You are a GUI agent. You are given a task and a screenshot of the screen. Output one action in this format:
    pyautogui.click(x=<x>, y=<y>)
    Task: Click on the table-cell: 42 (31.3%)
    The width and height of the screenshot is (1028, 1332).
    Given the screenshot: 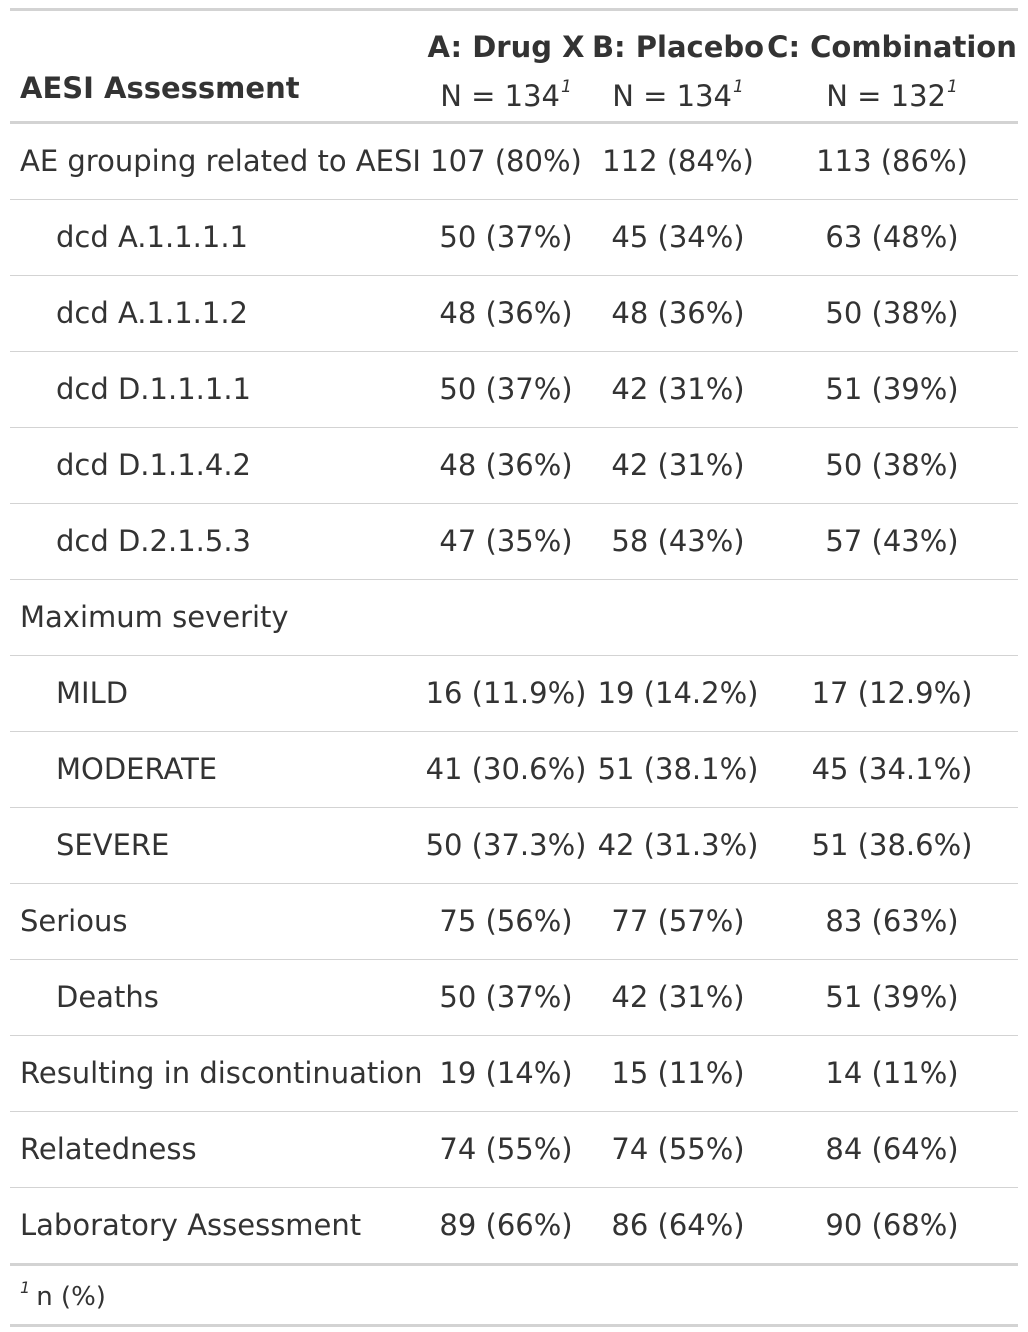 What is the action you would take?
    pyautogui.click(x=678, y=845)
    